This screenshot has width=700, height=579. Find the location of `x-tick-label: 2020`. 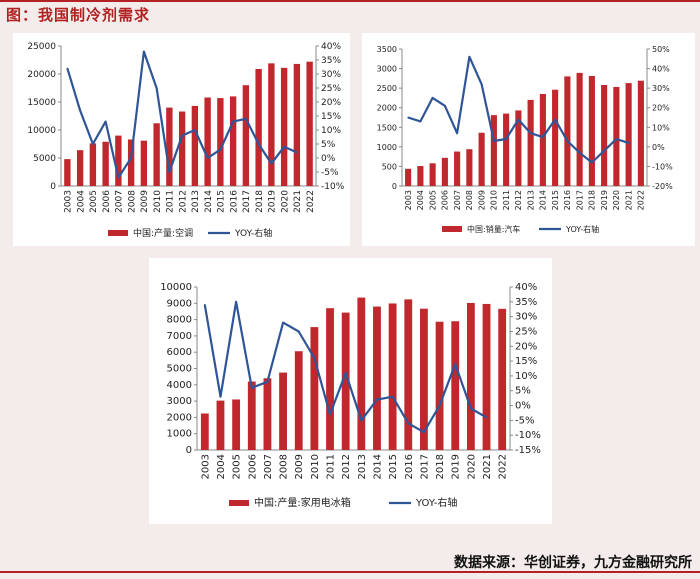

x-tick-label: 2020 is located at coordinates (616, 200).